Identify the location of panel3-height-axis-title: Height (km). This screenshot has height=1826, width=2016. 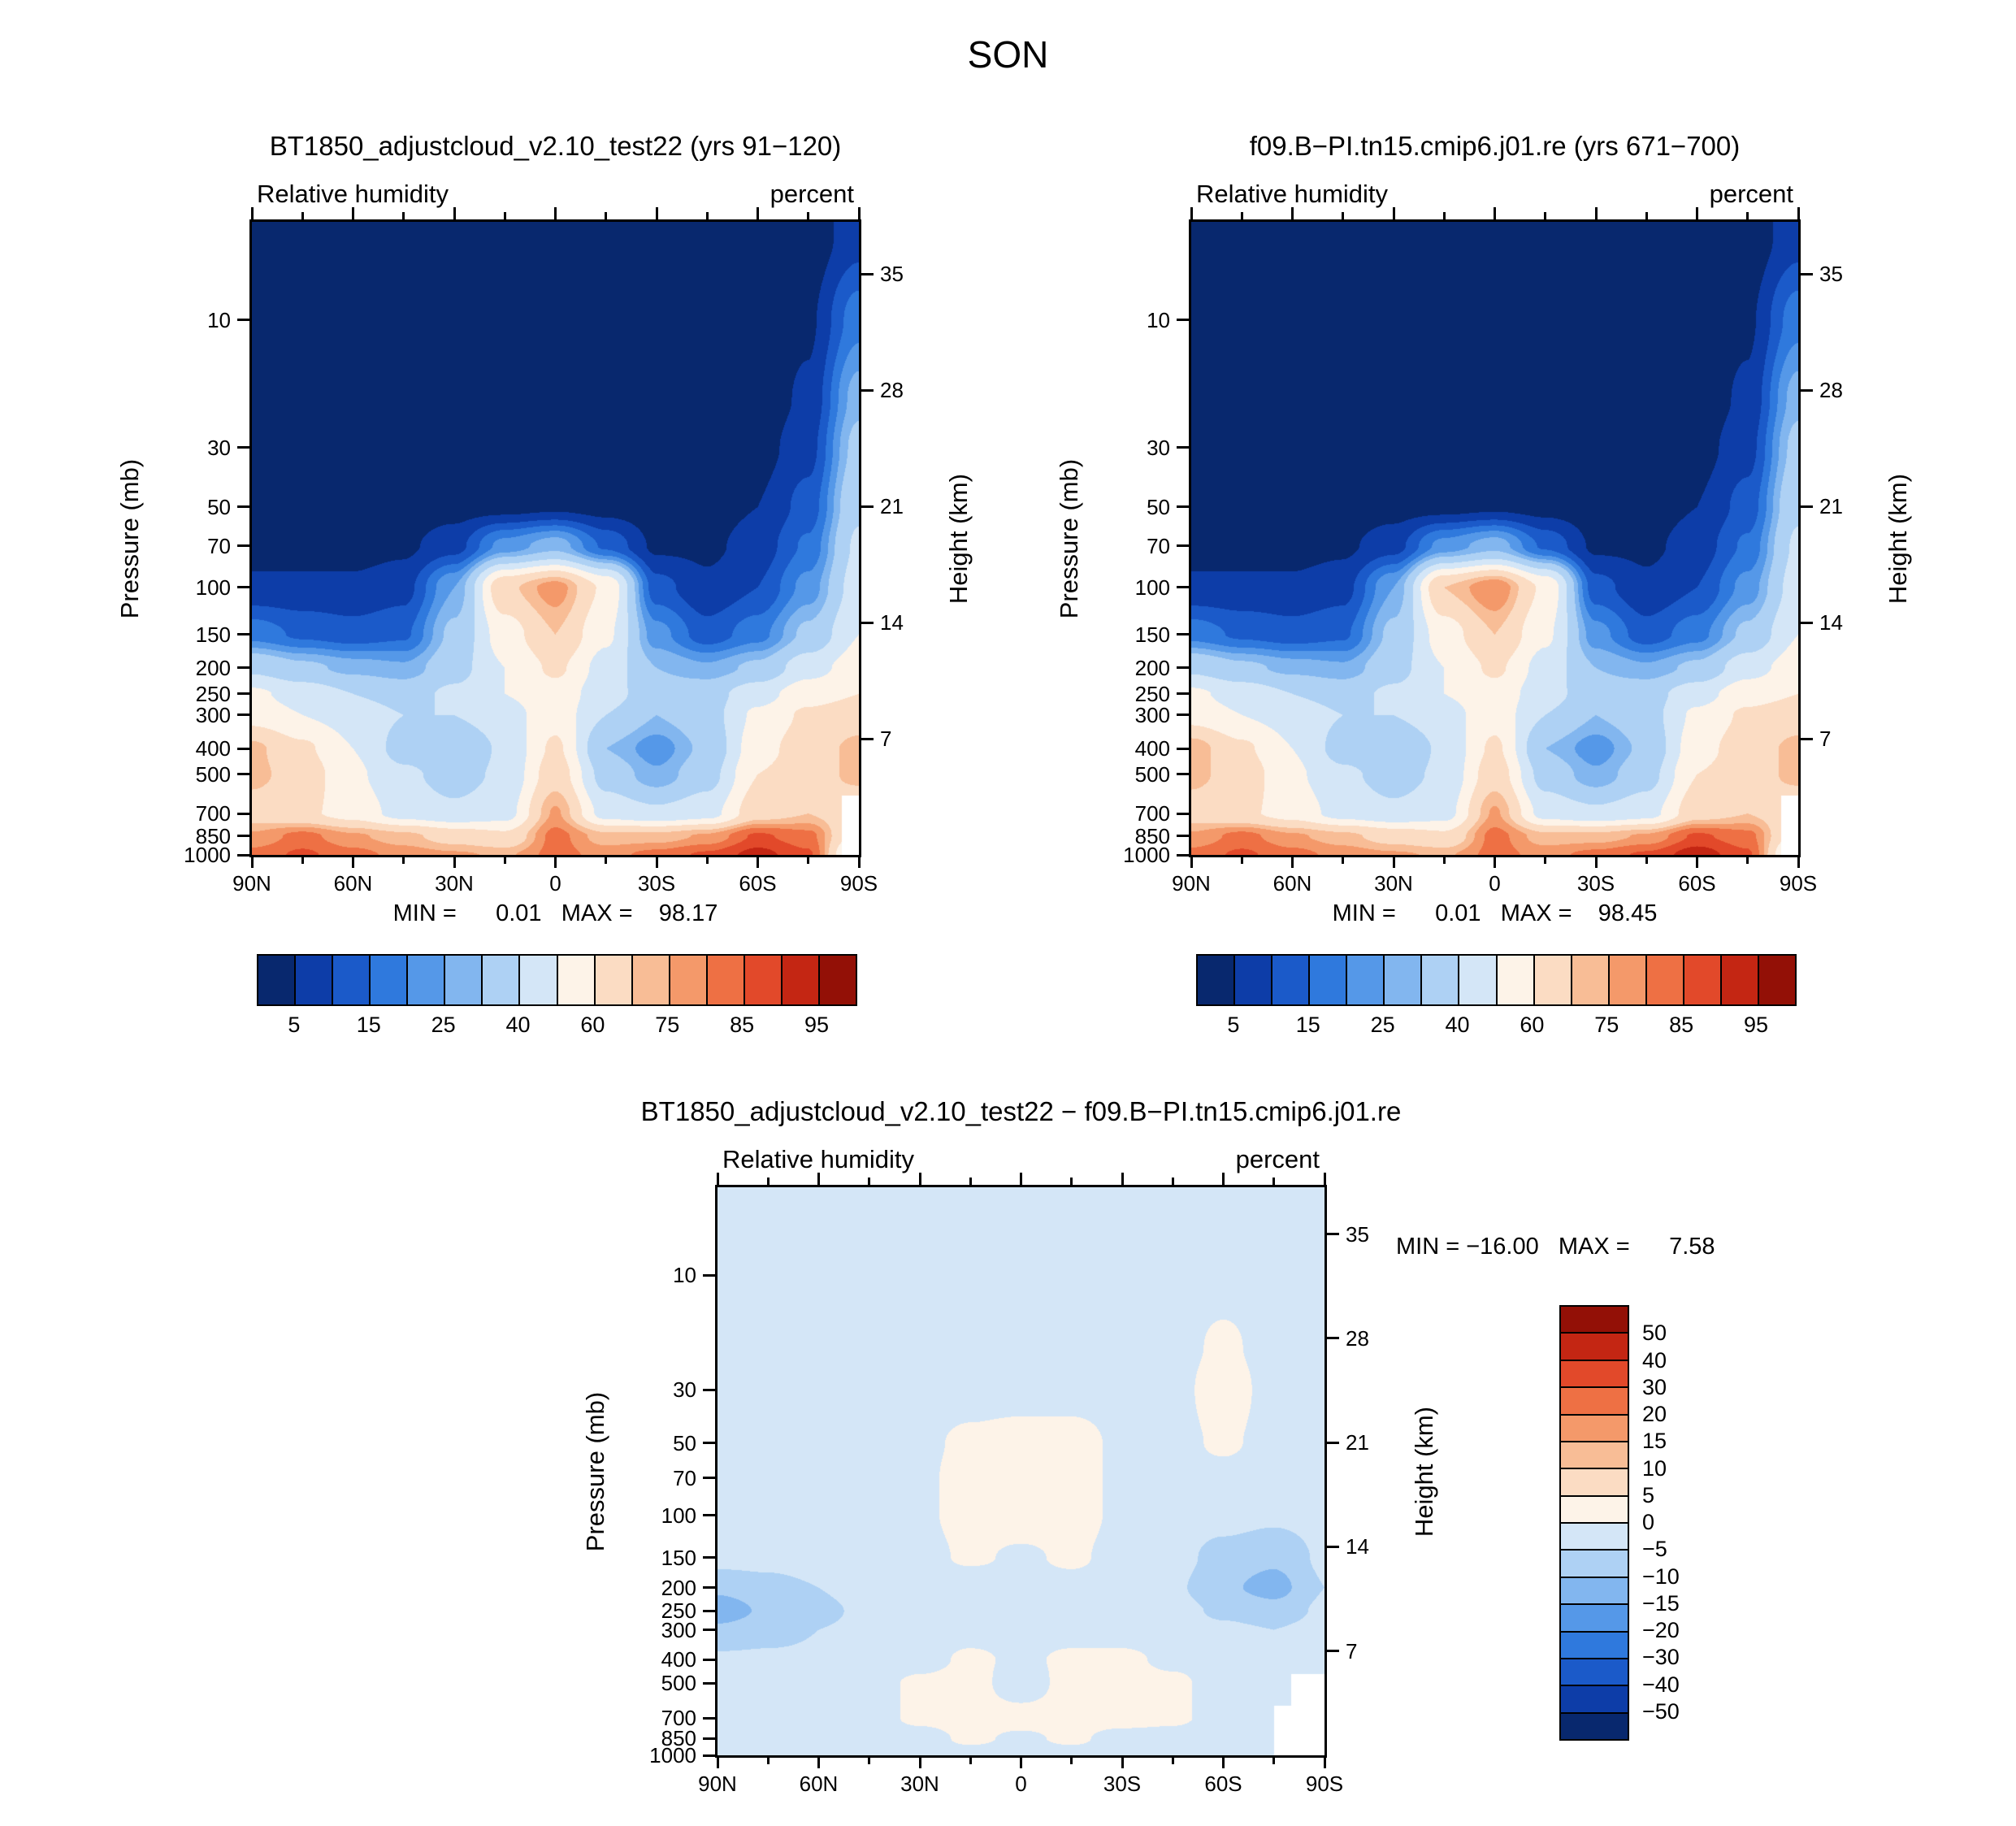
(1424, 1471).